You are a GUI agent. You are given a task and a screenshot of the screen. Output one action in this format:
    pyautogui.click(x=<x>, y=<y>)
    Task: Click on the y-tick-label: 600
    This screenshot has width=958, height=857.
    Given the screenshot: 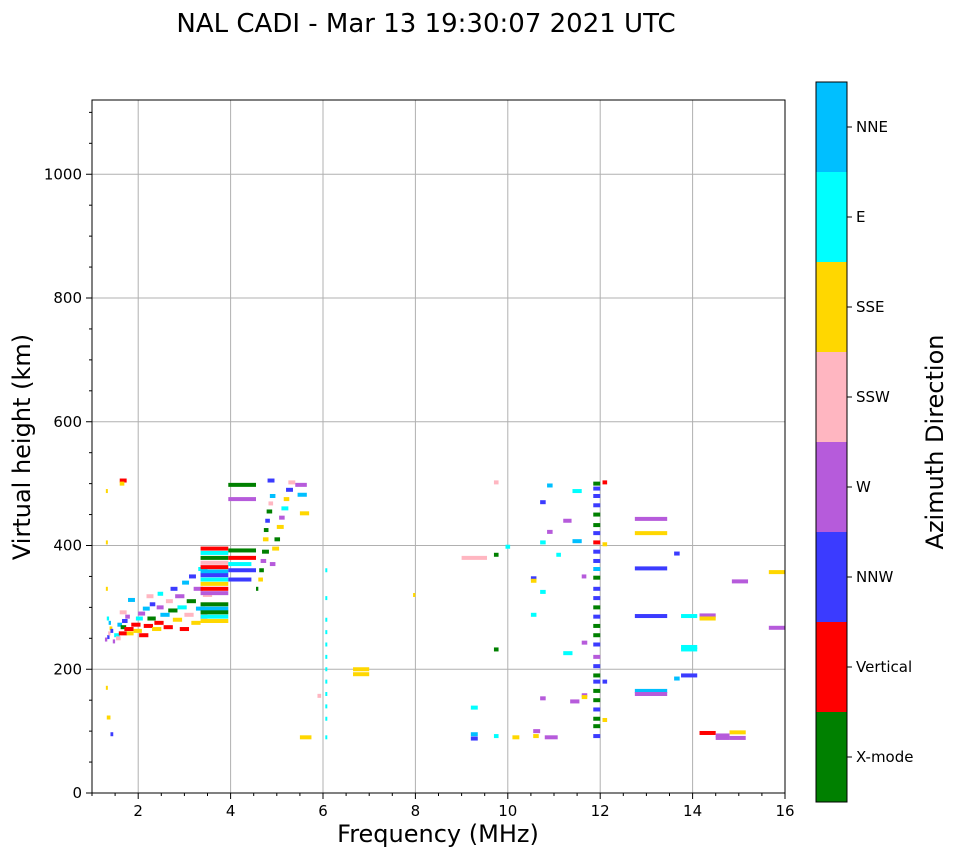 What is the action you would take?
    pyautogui.click(x=67, y=422)
    